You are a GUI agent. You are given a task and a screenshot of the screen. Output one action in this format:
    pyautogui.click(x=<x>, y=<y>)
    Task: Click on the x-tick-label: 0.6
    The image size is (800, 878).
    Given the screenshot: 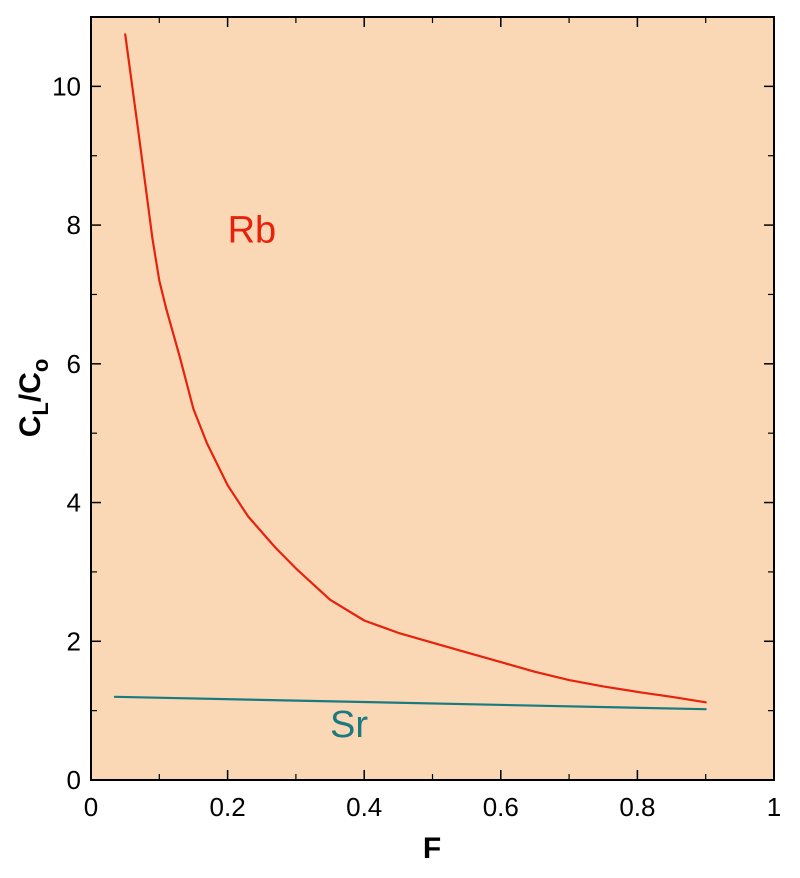 What is the action you would take?
    pyautogui.click(x=501, y=807)
    